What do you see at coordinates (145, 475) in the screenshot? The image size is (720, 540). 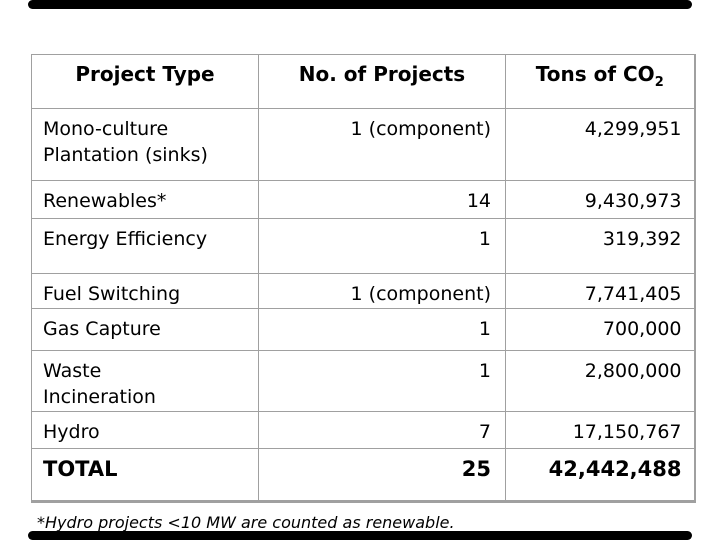 I see `cell-project-type: TOTAL` at bounding box center [145, 475].